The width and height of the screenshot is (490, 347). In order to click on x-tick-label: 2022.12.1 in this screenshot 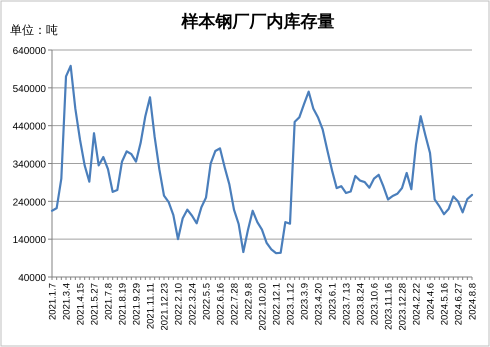, I will do `click(277, 304)`.